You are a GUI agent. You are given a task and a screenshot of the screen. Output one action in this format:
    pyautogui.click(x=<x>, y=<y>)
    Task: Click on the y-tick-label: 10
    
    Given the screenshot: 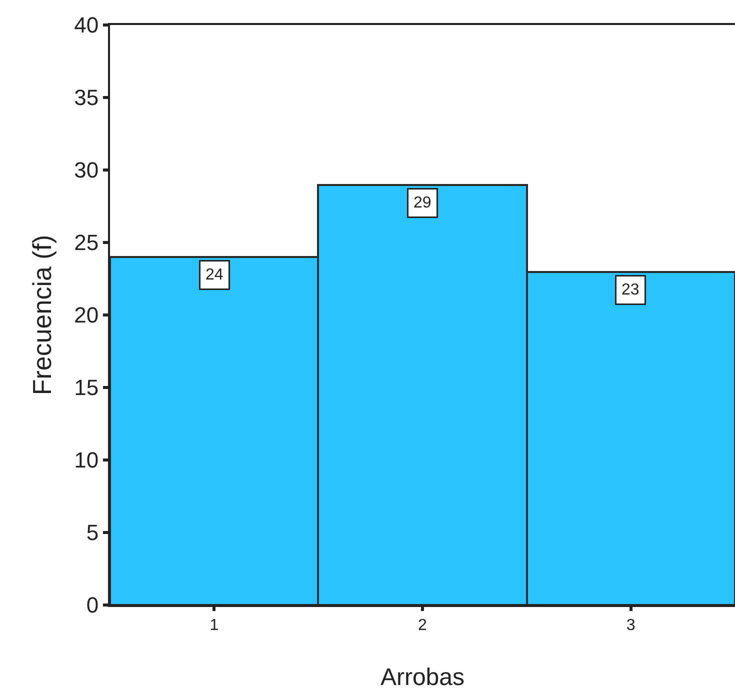 What is the action you would take?
    pyautogui.click(x=86, y=460)
    